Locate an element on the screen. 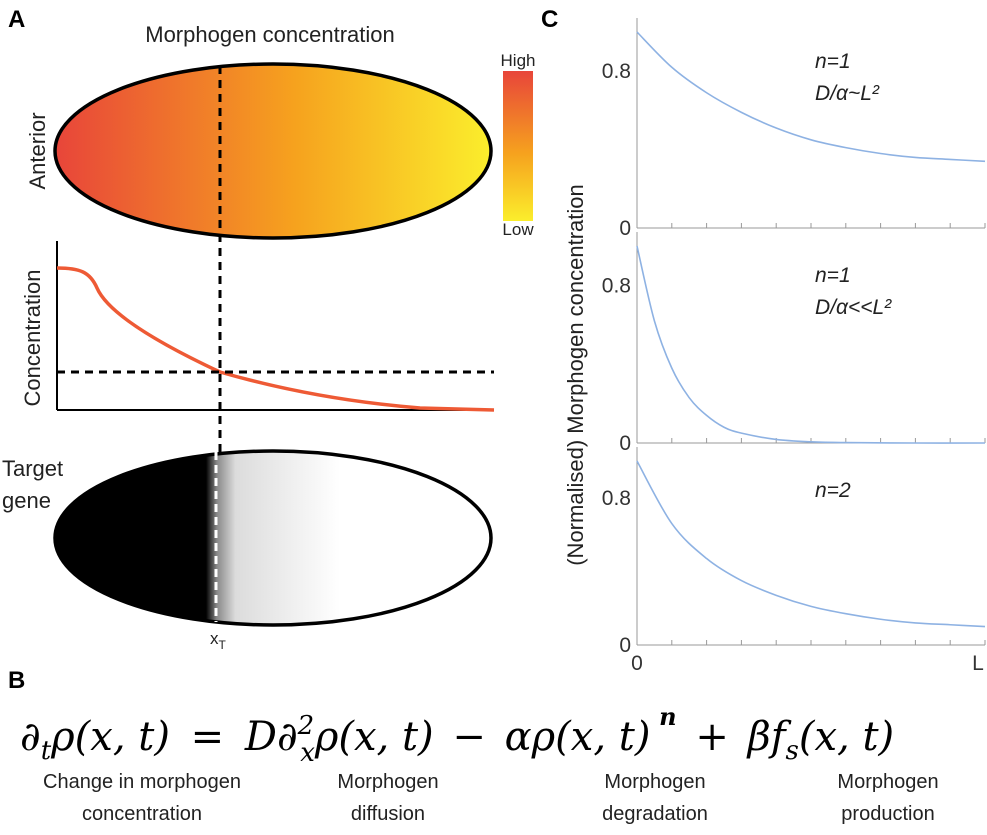 The image size is (987, 835). panel-c-ylabel: (Normalised) Morphogen concentration is located at coordinates (575, 375).